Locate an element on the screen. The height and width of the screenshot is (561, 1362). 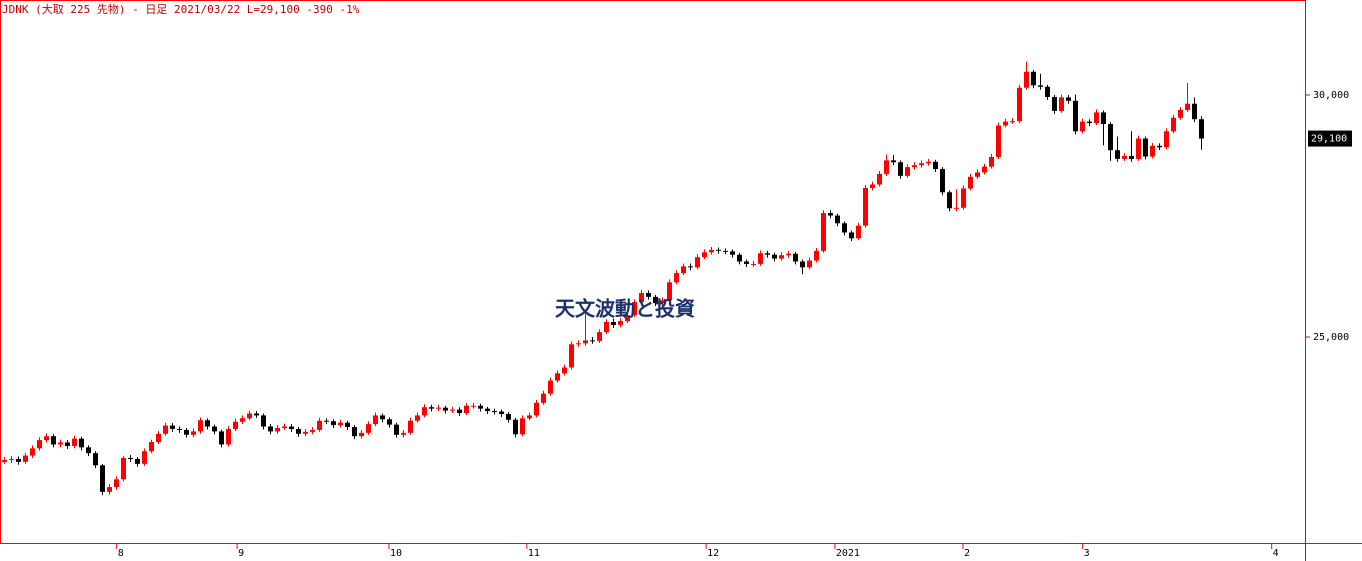
y-tick-label: 25,000 is located at coordinates (1331, 337).